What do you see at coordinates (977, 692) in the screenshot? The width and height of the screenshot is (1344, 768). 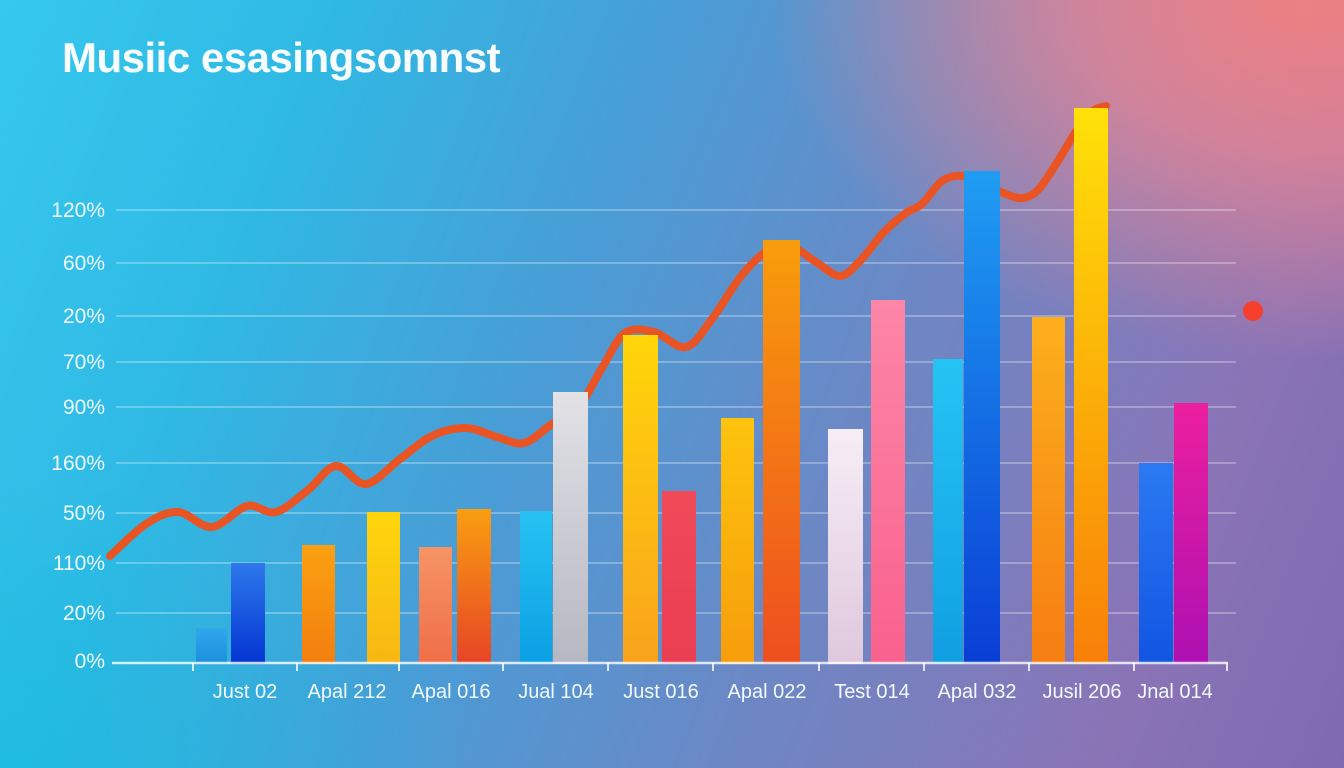 I see `x-tick-label: Apal 032` at bounding box center [977, 692].